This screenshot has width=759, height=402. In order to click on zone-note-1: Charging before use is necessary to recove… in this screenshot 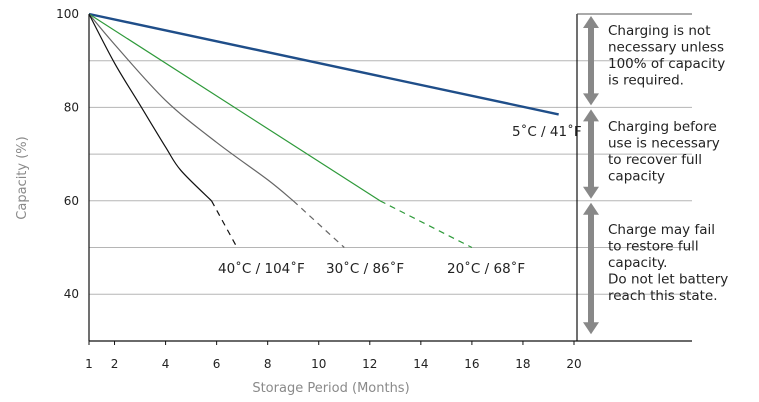, I will do `click(664, 152)`.